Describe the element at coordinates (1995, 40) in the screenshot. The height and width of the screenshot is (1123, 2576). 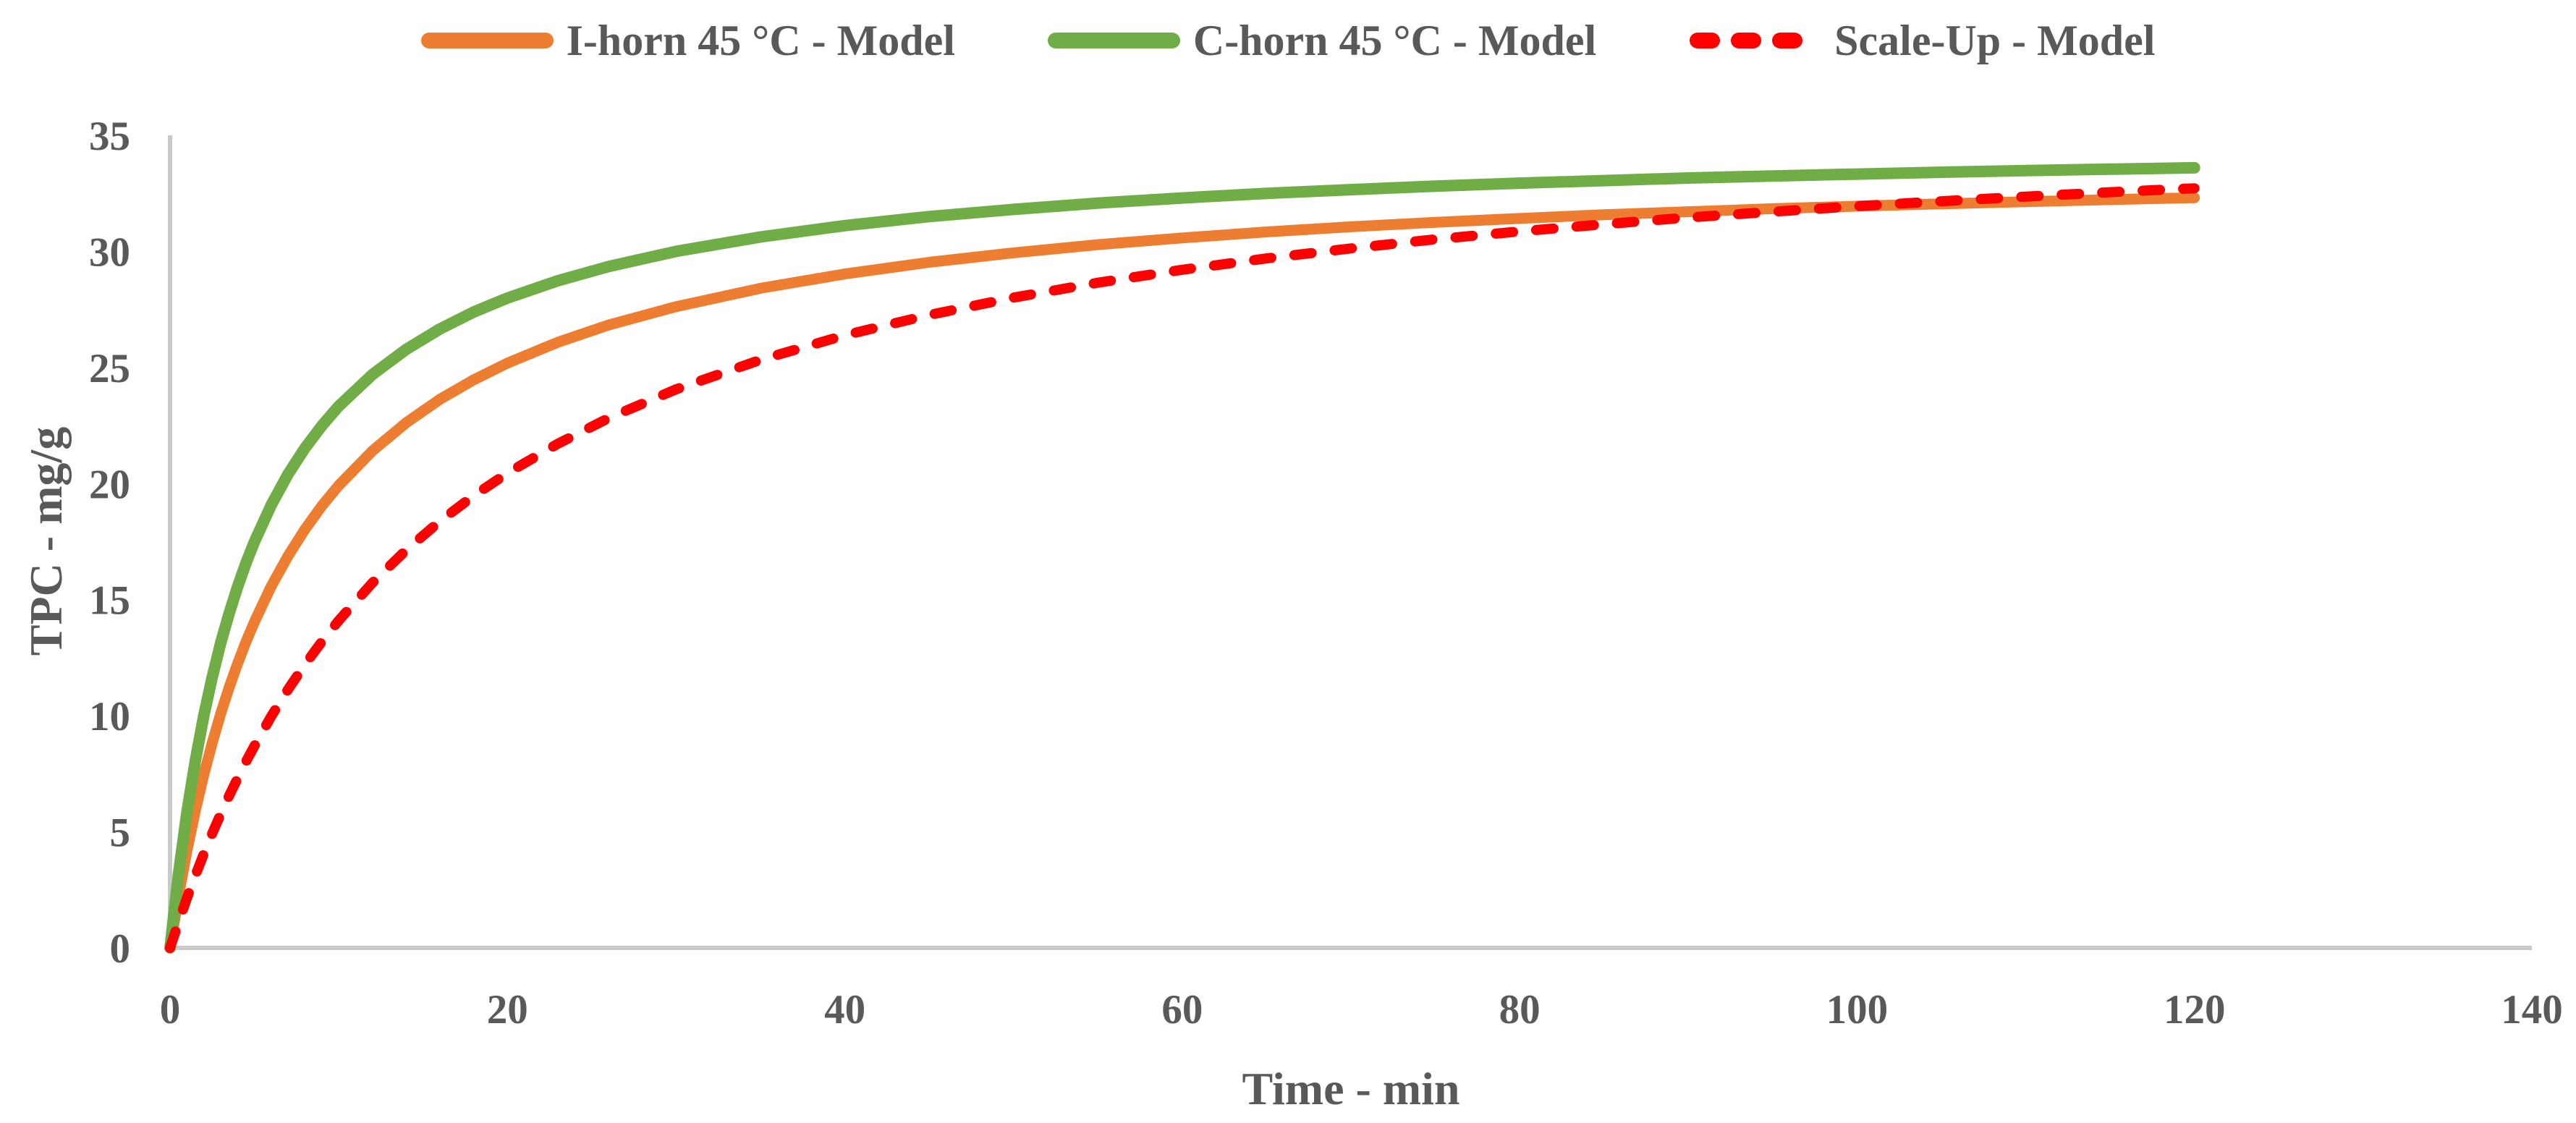
I see `legend-label: Scale-Up - Model` at that location.